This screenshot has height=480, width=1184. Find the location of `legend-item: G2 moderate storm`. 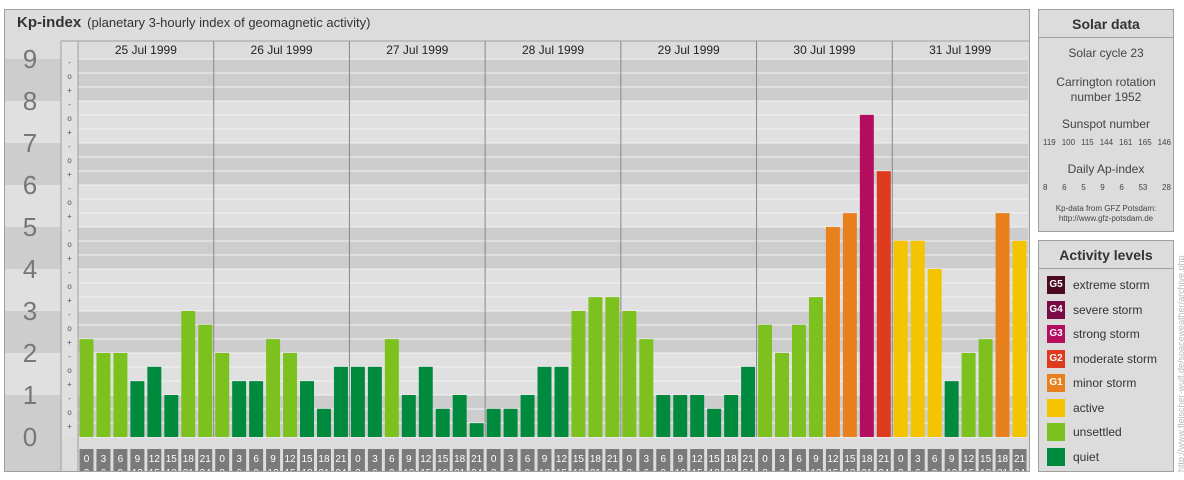

legend-item: G2 moderate storm is located at coordinates (1102, 359).